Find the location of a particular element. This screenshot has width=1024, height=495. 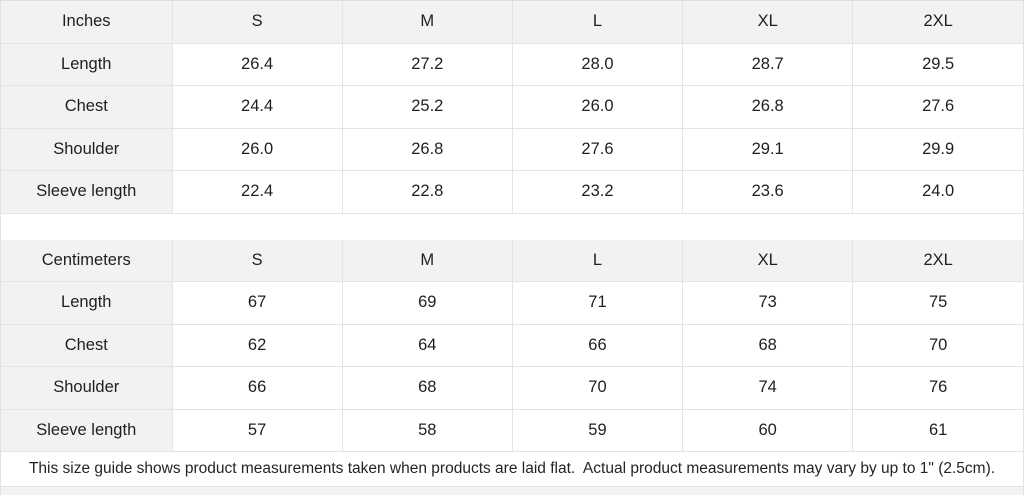

table-row: Shoulder 66 68 70 74 76 is located at coordinates (512, 388).